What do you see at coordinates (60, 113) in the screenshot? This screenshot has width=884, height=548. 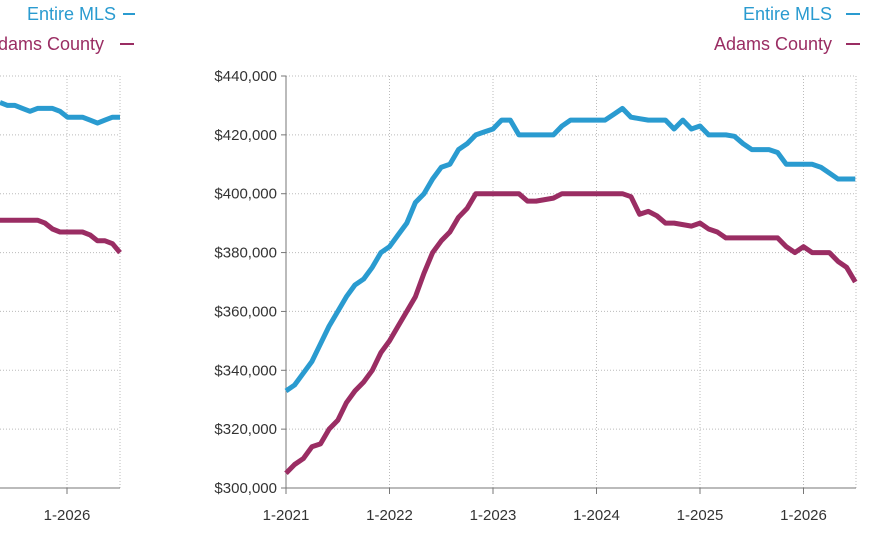 I see `left-series-entire-mls-line` at bounding box center [60, 113].